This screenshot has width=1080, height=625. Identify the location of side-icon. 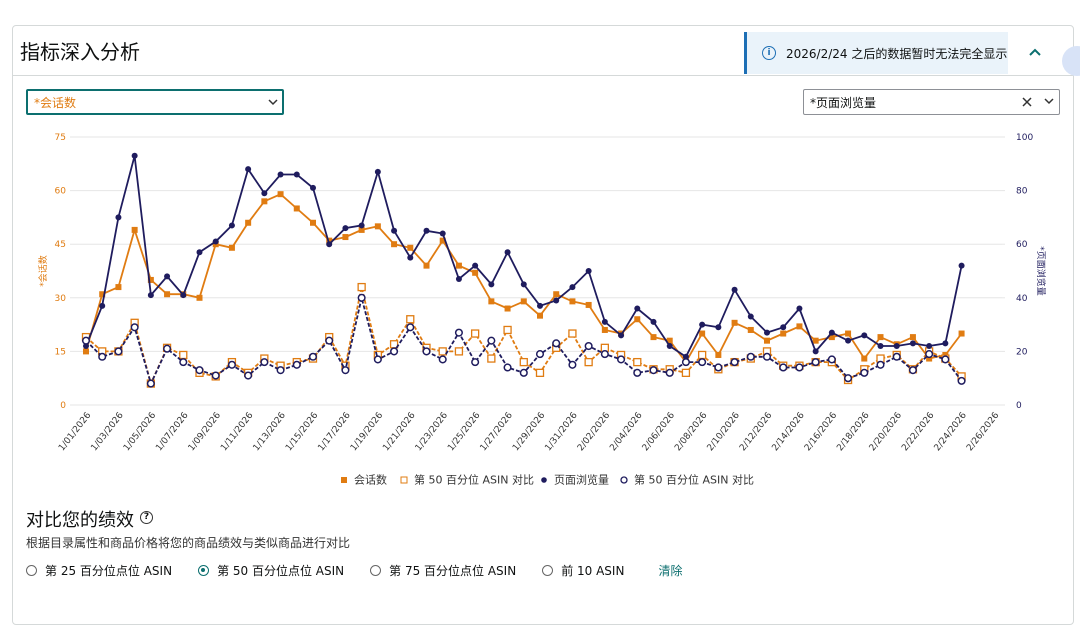
(1071, 61).